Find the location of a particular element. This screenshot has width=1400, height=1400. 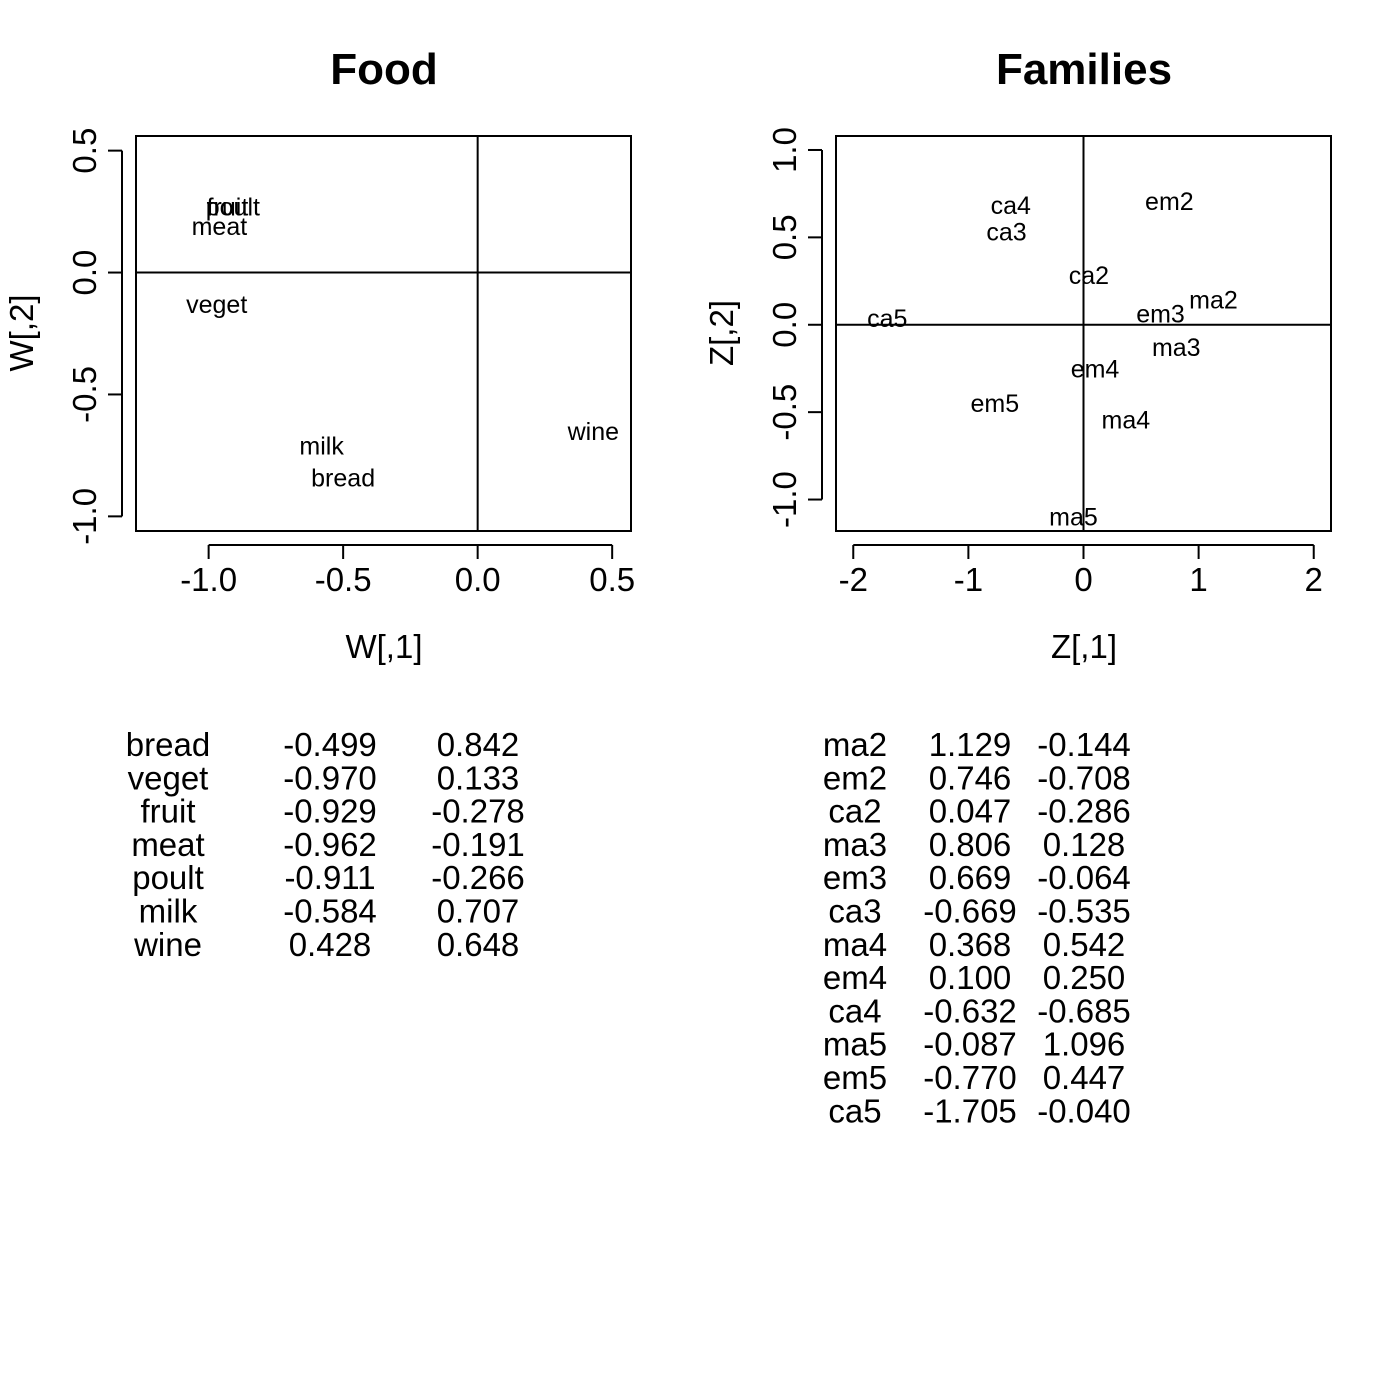

food-x-axis-label: W[,1] is located at coordinates (383, 646).